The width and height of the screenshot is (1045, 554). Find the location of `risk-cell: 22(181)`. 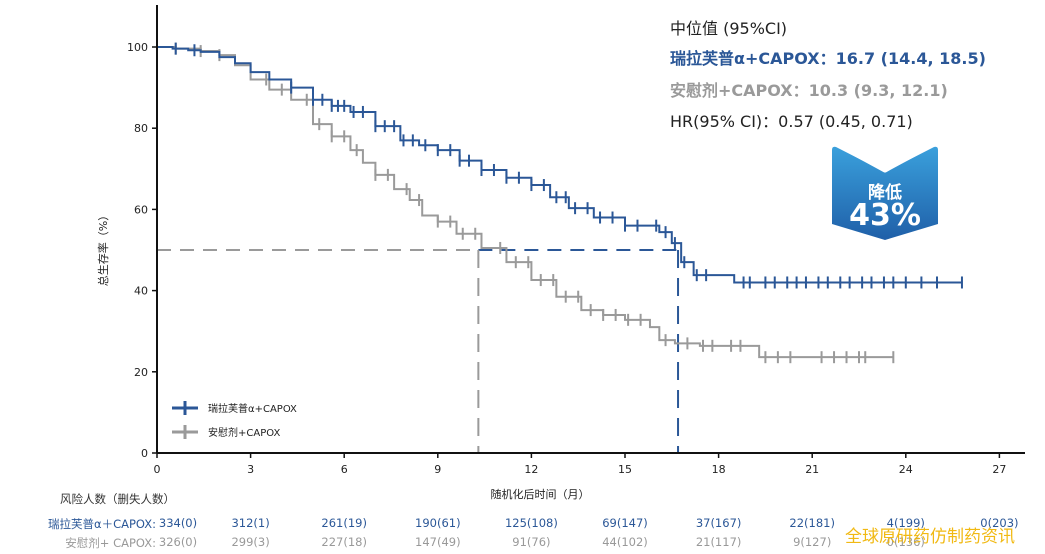

risk-cell: 22(181) is located at coordinates (812, 523).